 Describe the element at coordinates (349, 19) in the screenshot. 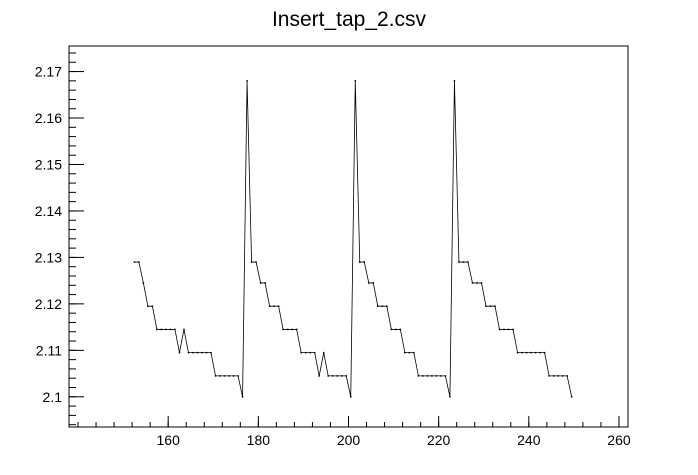

I see `chart-title: Insert_tap_2.csv` at that location.